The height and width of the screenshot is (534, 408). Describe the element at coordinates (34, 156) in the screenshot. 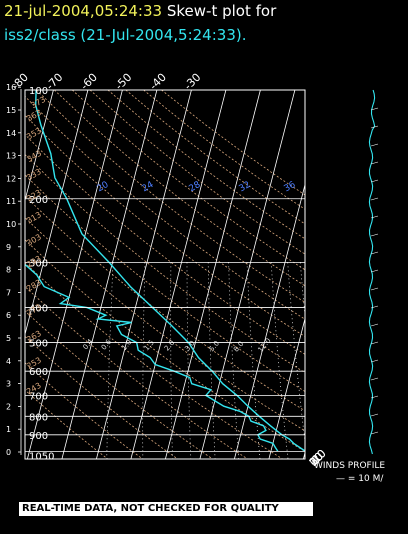

I see `theta-label: 343` at that location.